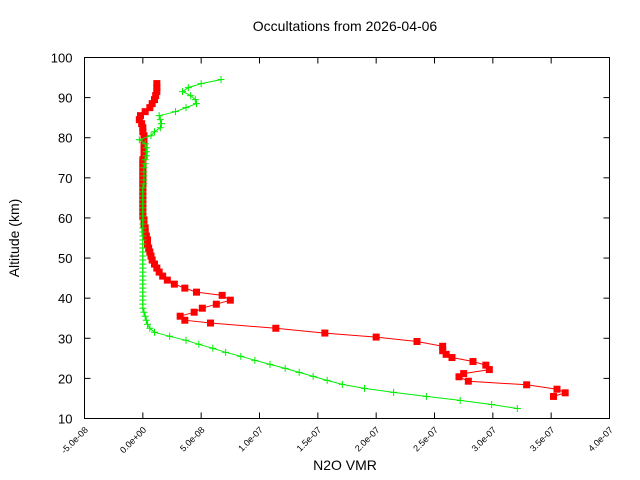  What do you see at coordinates (62, 58) in the screenshot?
I see `y-tick-label: 100` at bounding box center [62, 58].